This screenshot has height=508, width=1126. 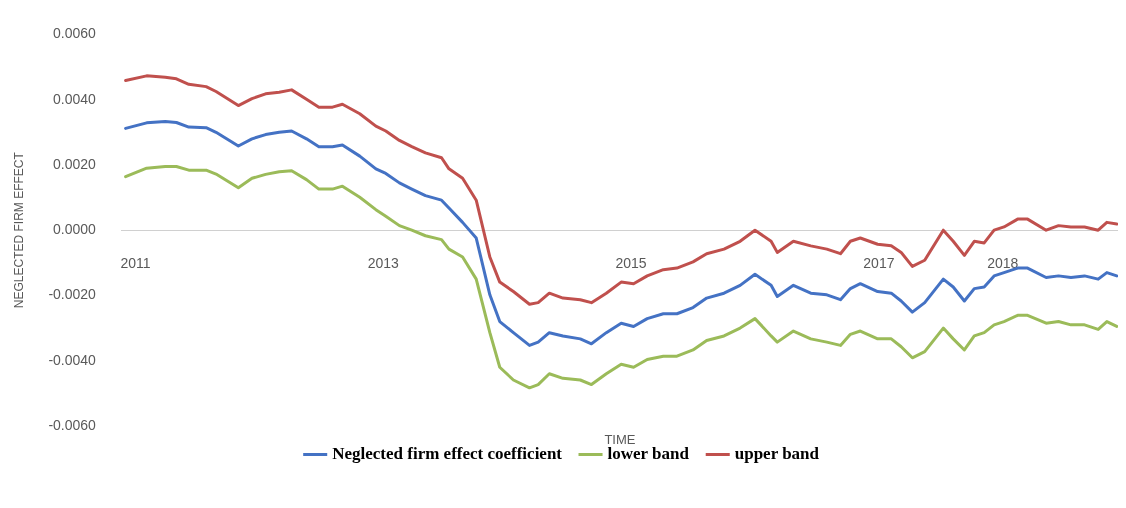 What do you see at coordinates (18, 230) in the screenshot?
I see `y-axis-title: NEGLECTED FIRM EFFECT` at bounding box center [18, 230].